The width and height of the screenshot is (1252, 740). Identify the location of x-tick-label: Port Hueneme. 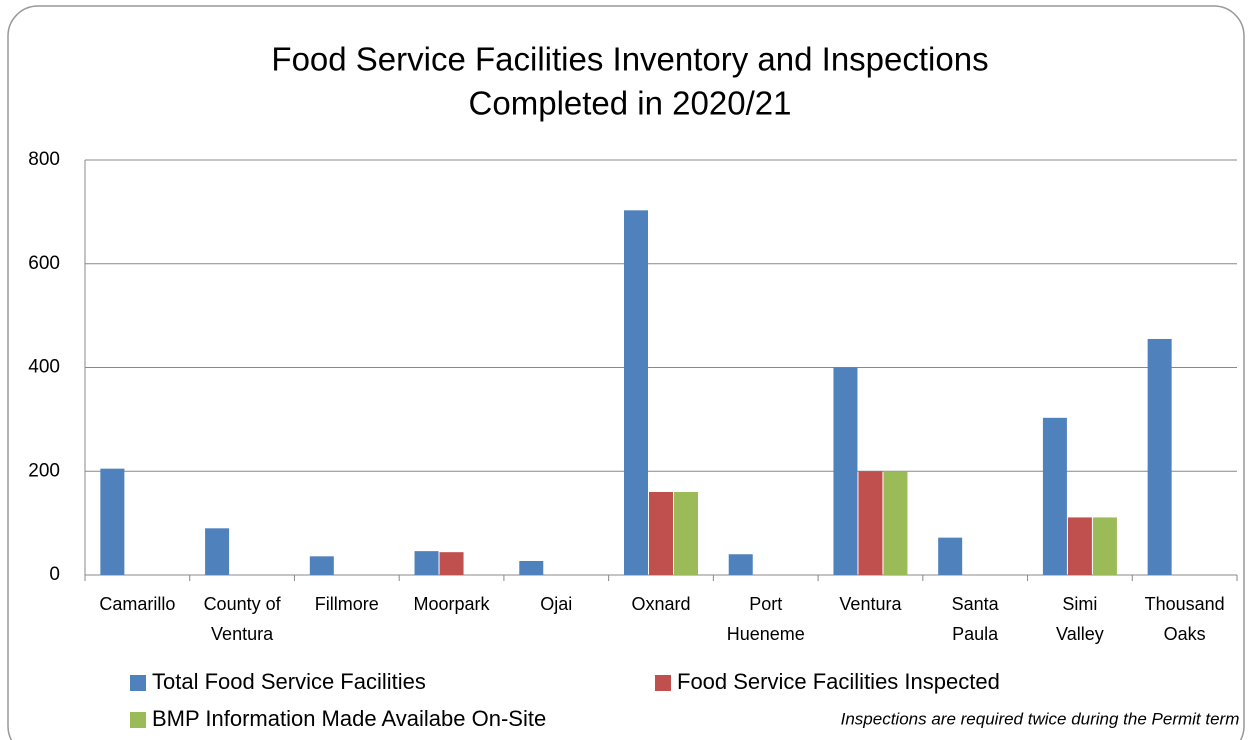
(766, 619).